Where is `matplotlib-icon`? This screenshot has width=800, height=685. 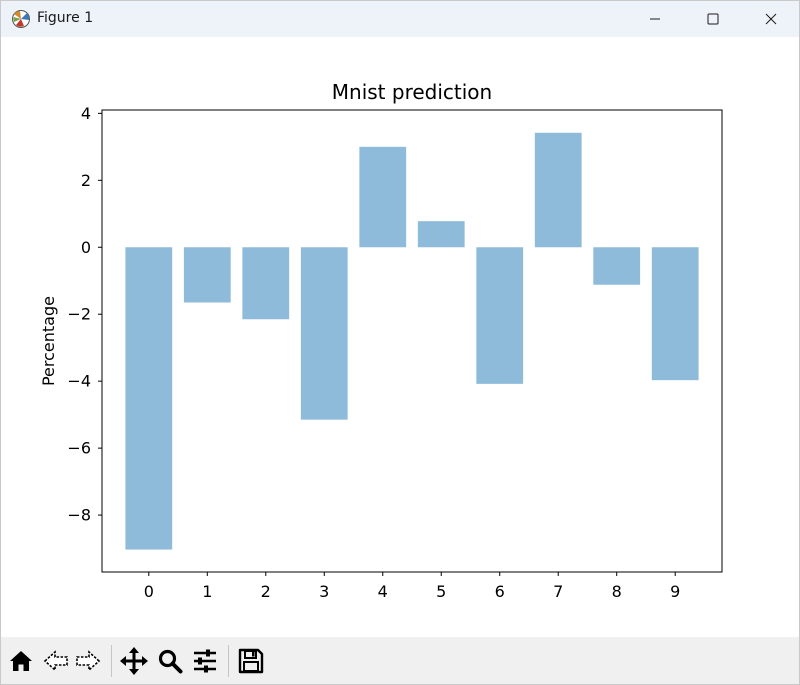 matplotlib-icon is located at coordinates (21, 19).